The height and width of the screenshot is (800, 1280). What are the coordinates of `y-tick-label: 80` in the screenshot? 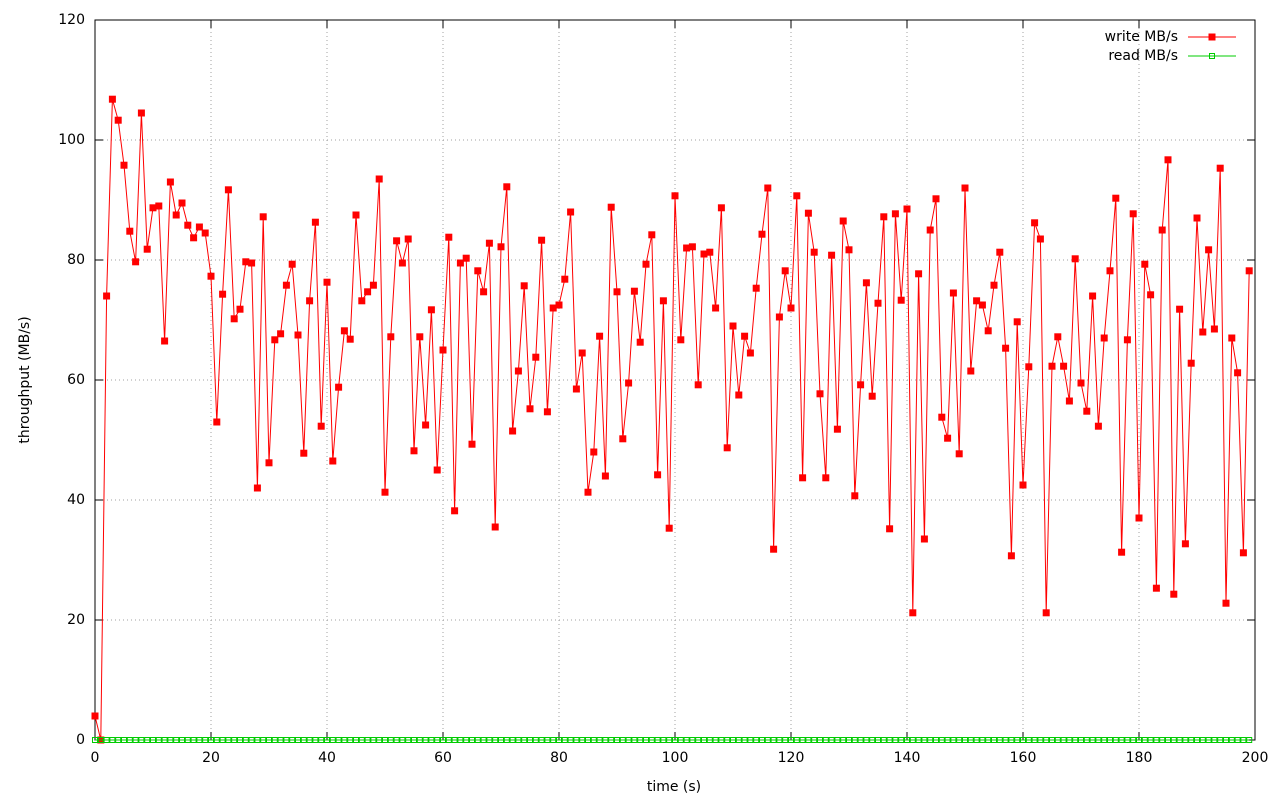 It's located at (76, 260).